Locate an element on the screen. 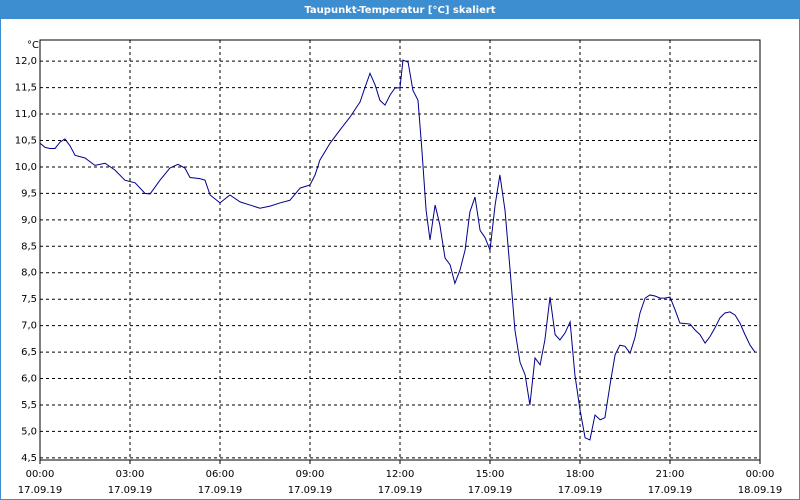 Image resolution: width=800 pixels, height=500 pixels. x-tick-date: 18.09.19 is located at coordinates (760, 490).